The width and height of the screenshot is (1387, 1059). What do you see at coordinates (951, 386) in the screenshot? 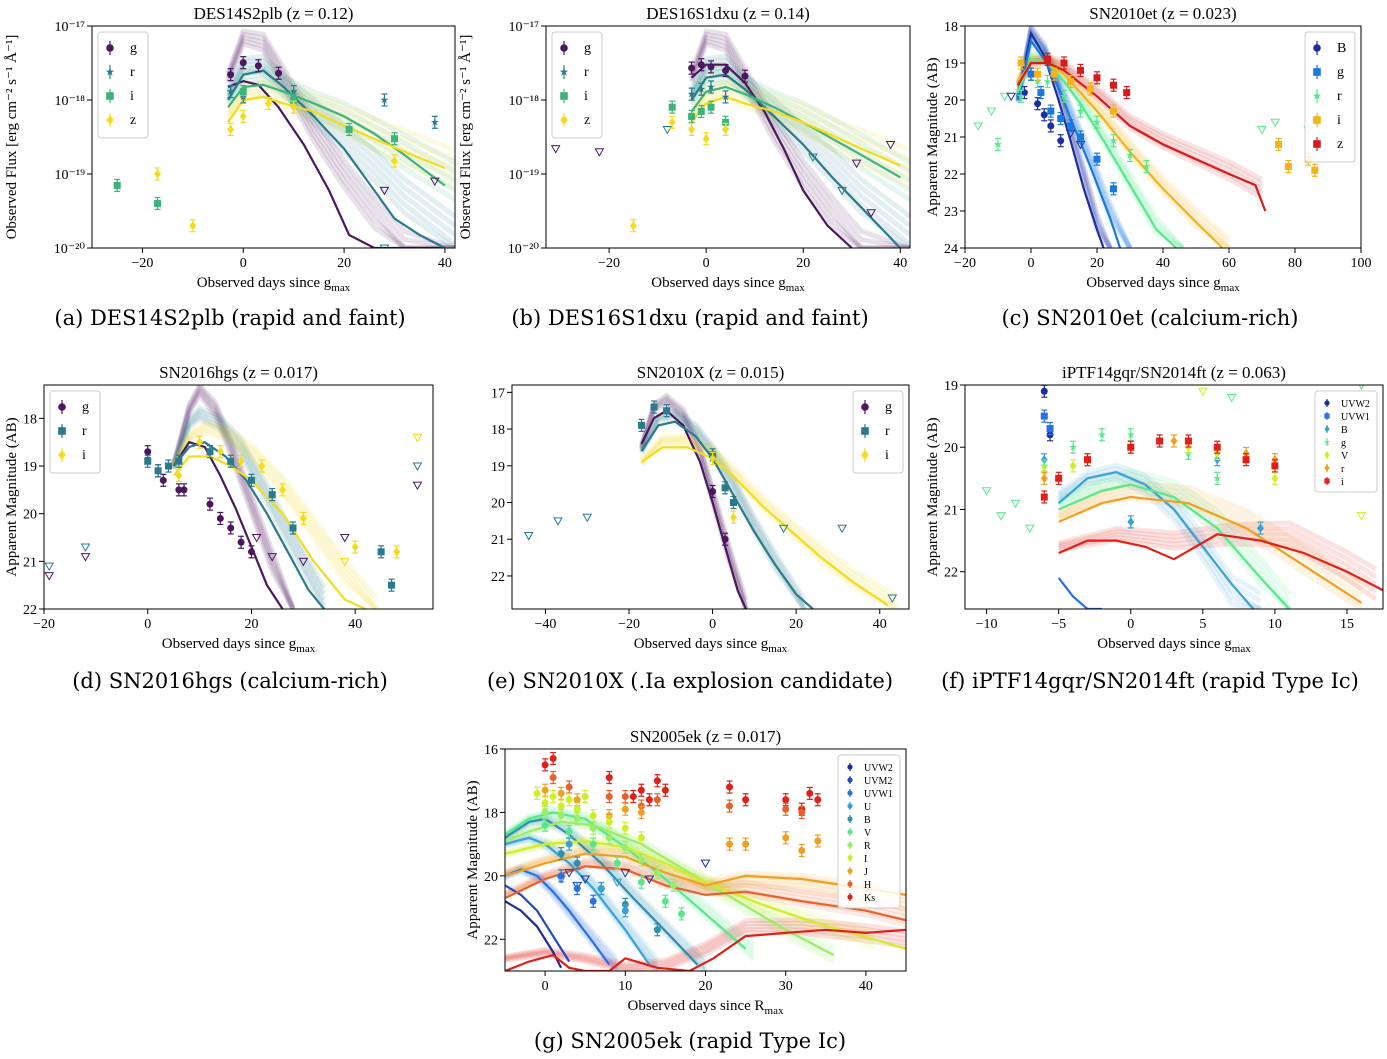
I see `y-tick-label: 19` at bounding box center [951, 386].